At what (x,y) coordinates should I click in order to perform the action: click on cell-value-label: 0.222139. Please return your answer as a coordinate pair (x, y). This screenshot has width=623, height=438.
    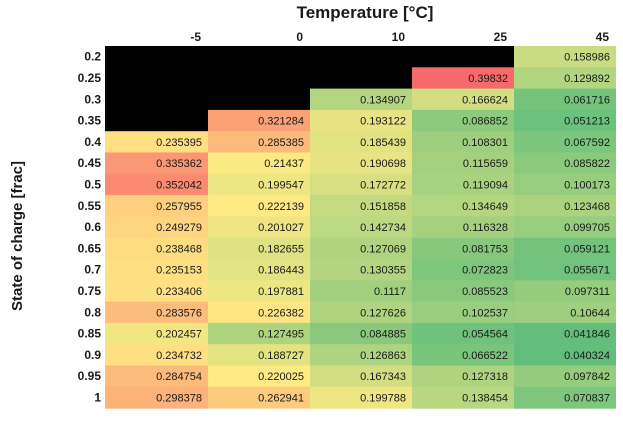
    Looking at the image, I should click on (281, 207).